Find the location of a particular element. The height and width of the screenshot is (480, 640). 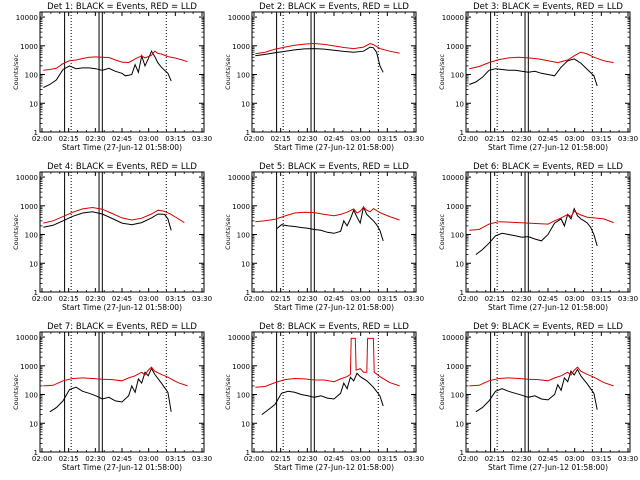

panel-title: Det 3: BLACK = Events, RED = LLD is located at coordinates (548, 7).